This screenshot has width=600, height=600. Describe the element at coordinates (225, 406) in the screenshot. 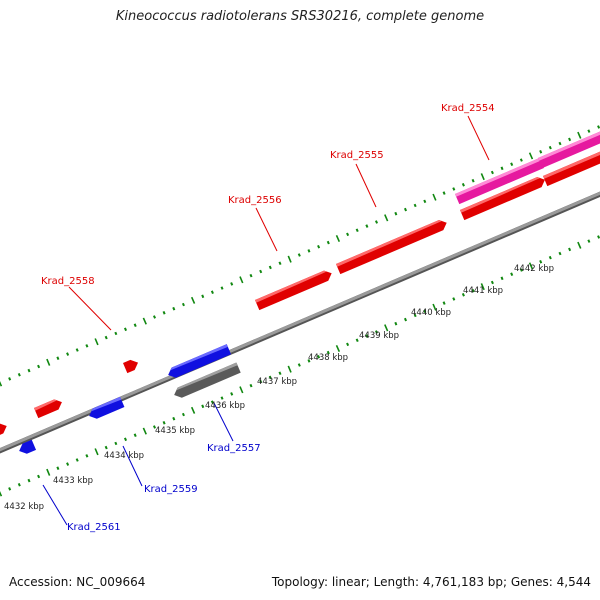

I see `scale-label: 4436 kbp` at that location.